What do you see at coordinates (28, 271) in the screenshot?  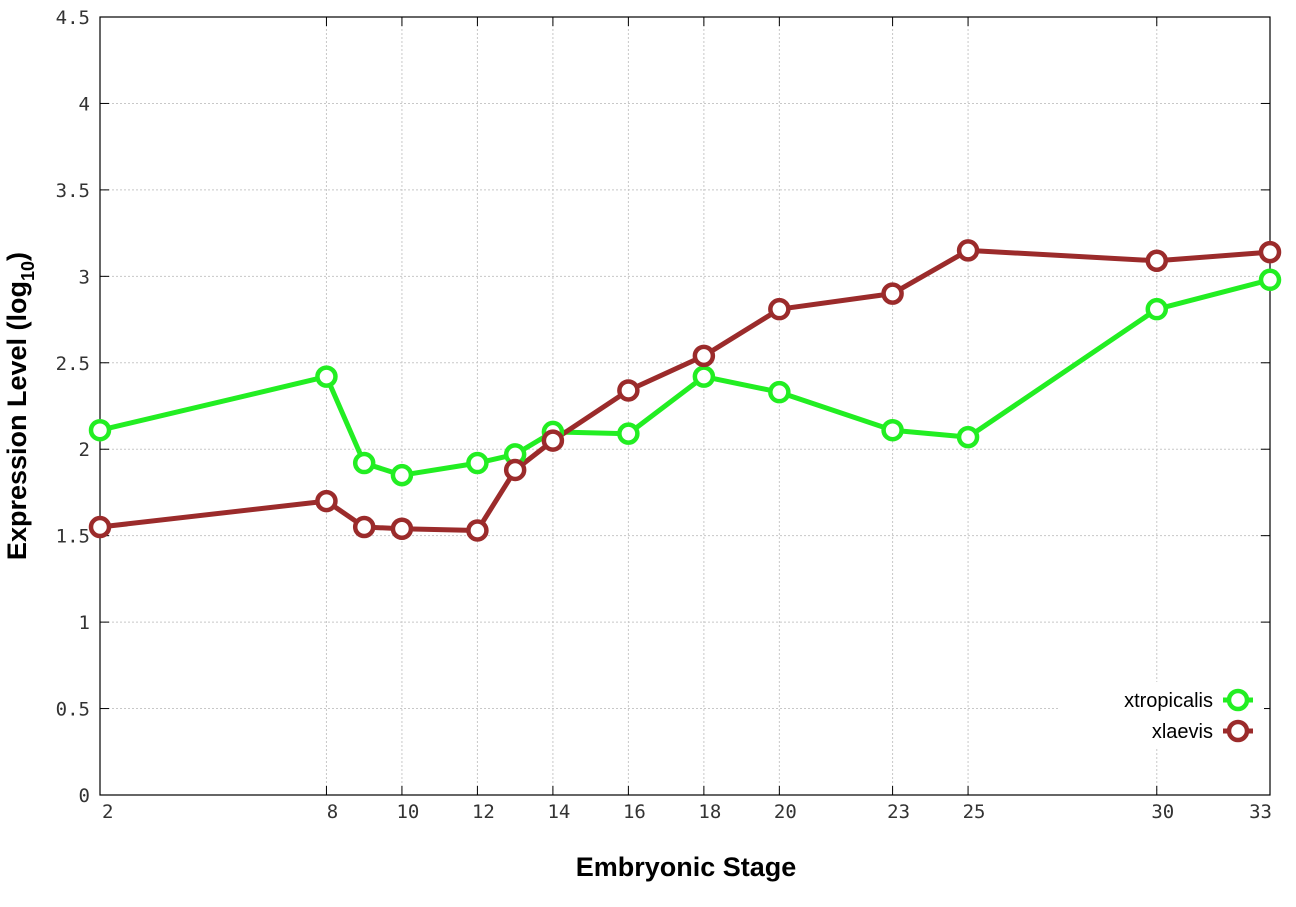 I see `y-axis-title-subscript: 10` at bounding box center [28, 271].